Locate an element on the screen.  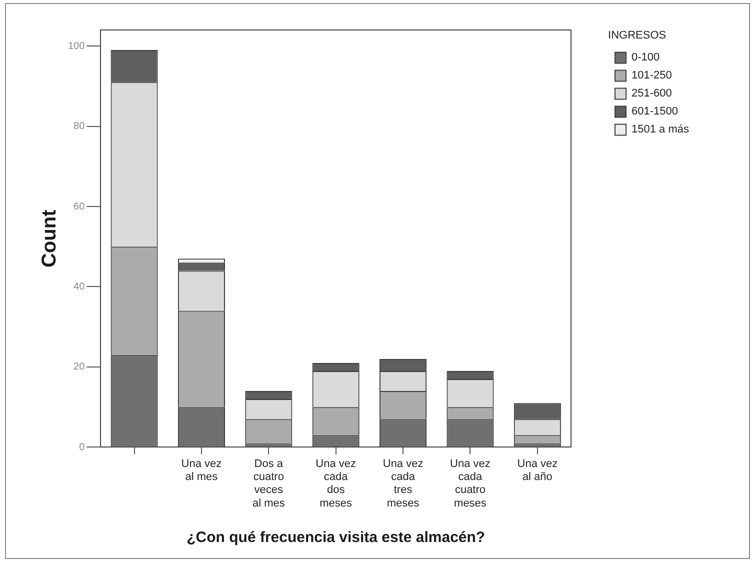
x-tick-label: Dos a cuatro veces al mes is located at coordinates (269, 484).